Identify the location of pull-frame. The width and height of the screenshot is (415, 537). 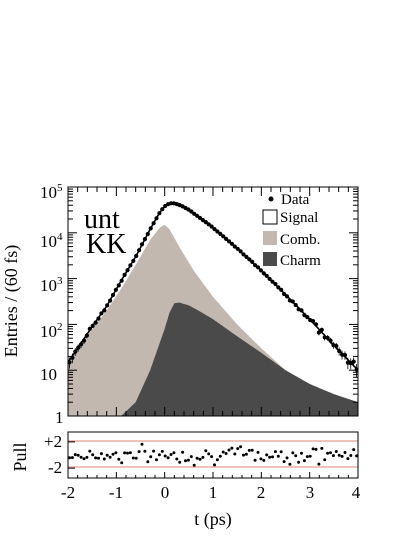
(213, 455).